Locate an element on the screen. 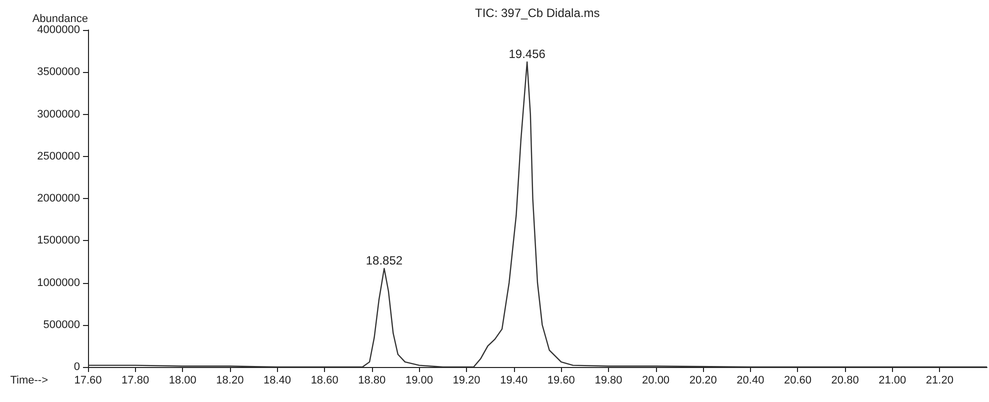 The image size is (989, 402). x-tick-label: 20.60 is located at coordinates (798, 380).